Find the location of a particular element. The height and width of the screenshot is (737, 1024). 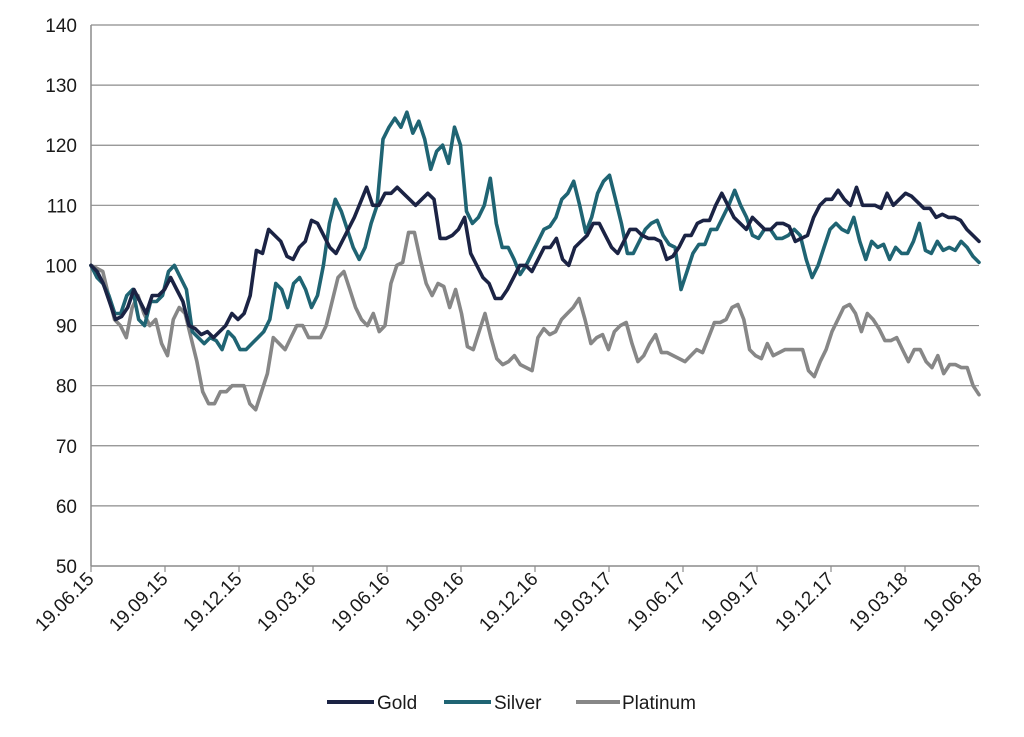

x-tick-label: 19.12.16 is located at coordinates (508, 602).